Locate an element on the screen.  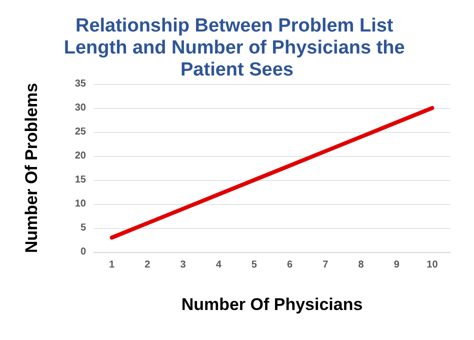
y-tick-label: 10 is located at coordinates (80, 204).